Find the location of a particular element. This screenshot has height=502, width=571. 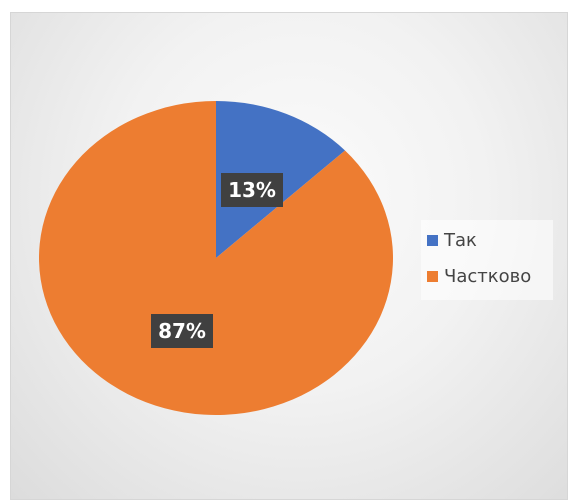

data-label-tak: 13% is located at coordinates (252, 190).